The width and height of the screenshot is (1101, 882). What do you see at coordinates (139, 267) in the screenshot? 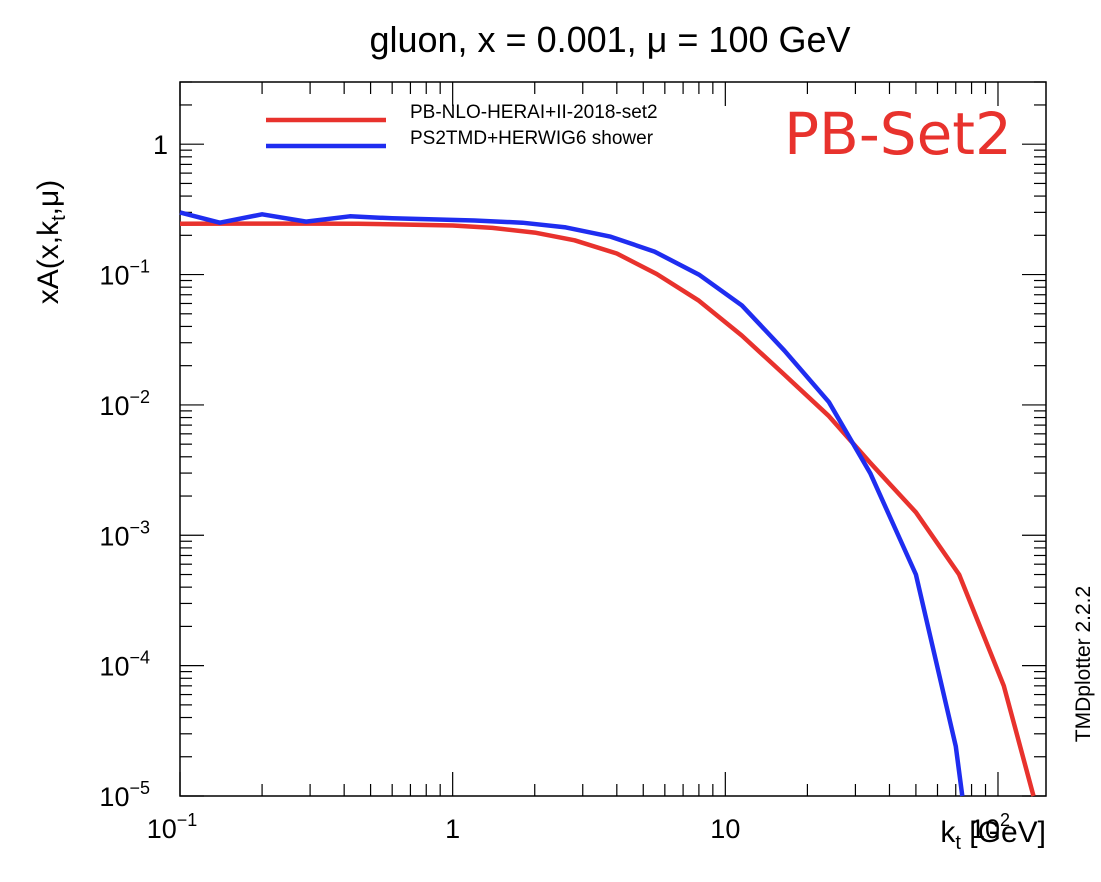
I see `y-tick-label-exponent: −1` at bounding box center [139, 267].